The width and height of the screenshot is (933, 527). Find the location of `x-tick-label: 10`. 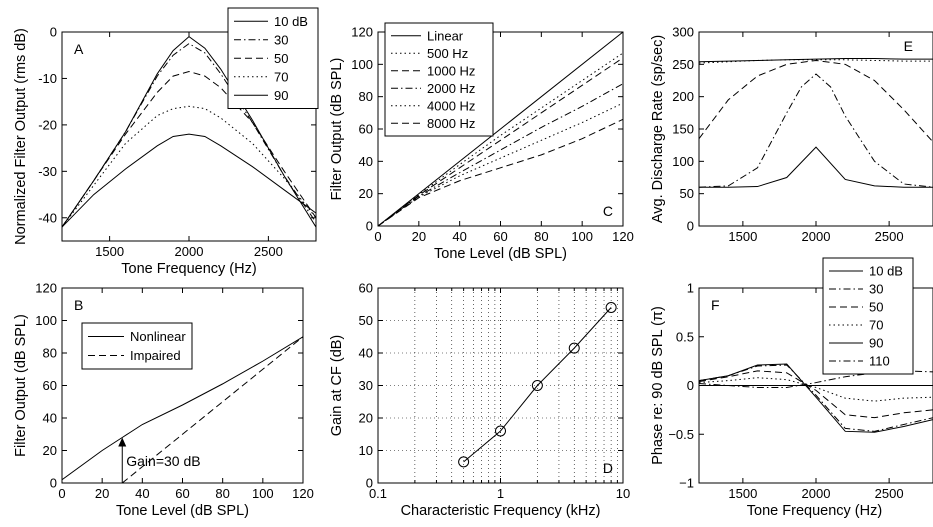

x-tick-label: 10 is located at coordinates (623, 493).